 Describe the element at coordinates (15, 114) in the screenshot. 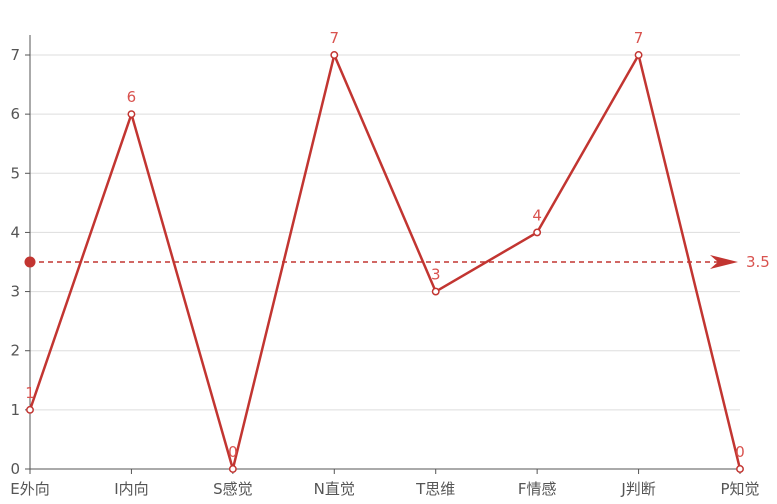

I see `y-tick-label: 6` at that location.